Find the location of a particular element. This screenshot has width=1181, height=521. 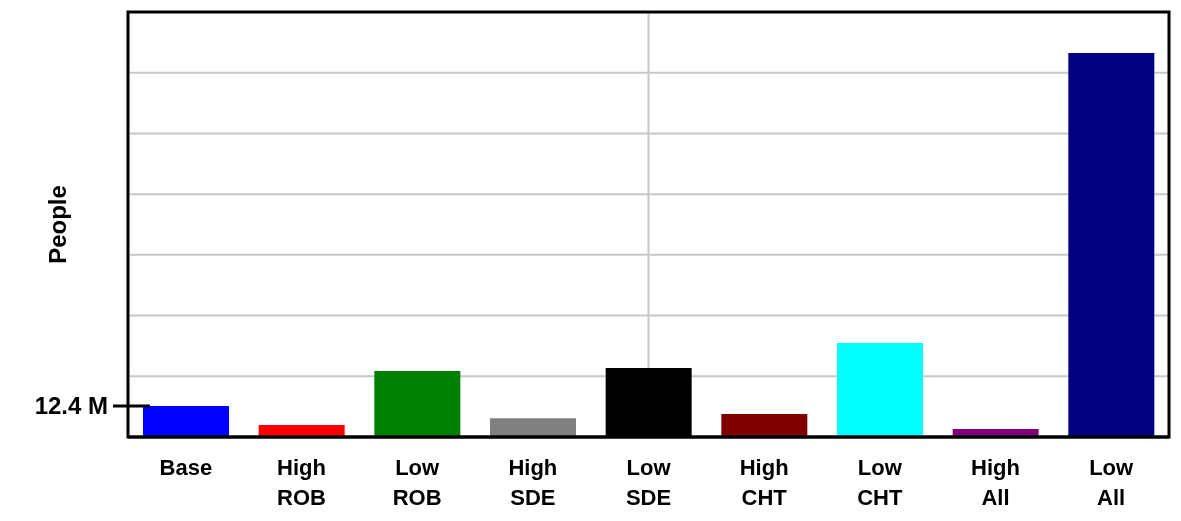

y-axis-title: People is located at coordinates (57, 224).